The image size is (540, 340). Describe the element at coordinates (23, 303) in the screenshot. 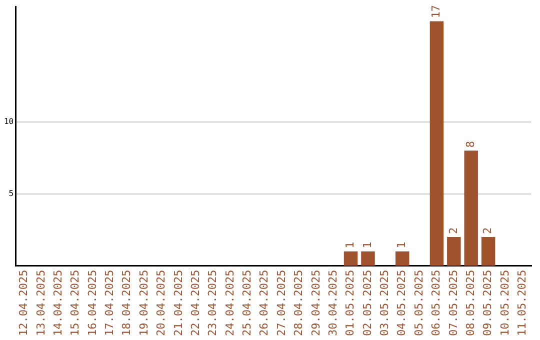

I see `x-tick-label: 12.04.2025` at that location.